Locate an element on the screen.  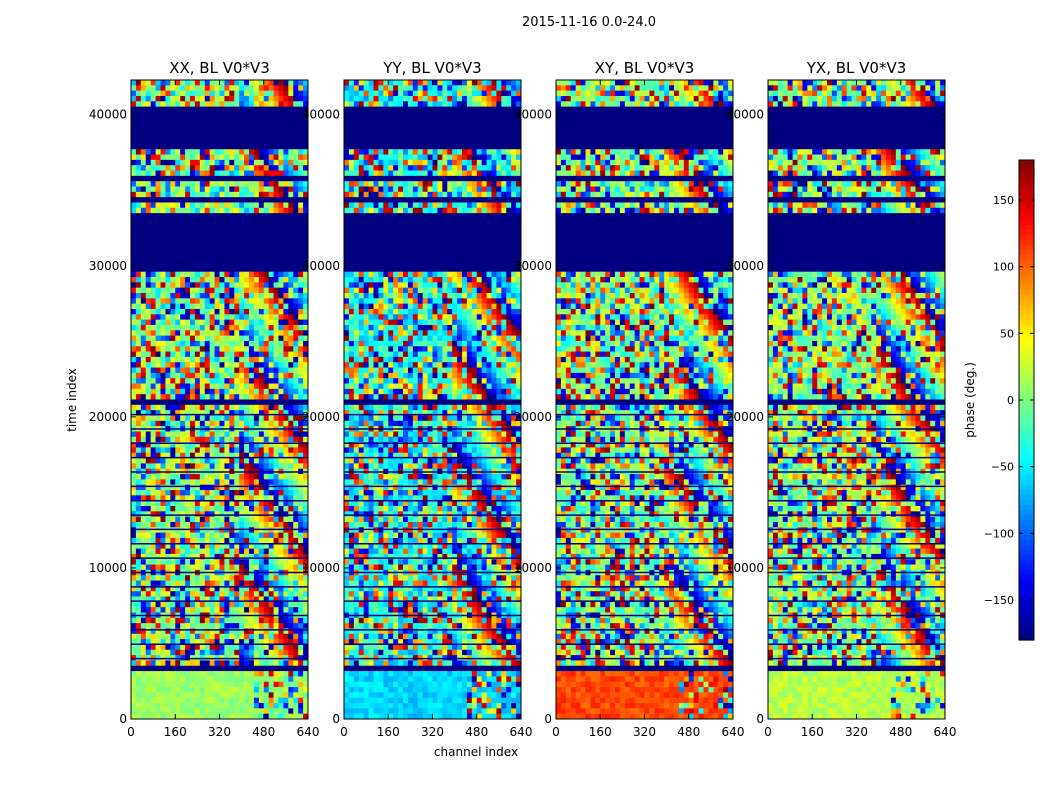
colorbar-tick-label: −50 is located at coordinates (1002, 467).